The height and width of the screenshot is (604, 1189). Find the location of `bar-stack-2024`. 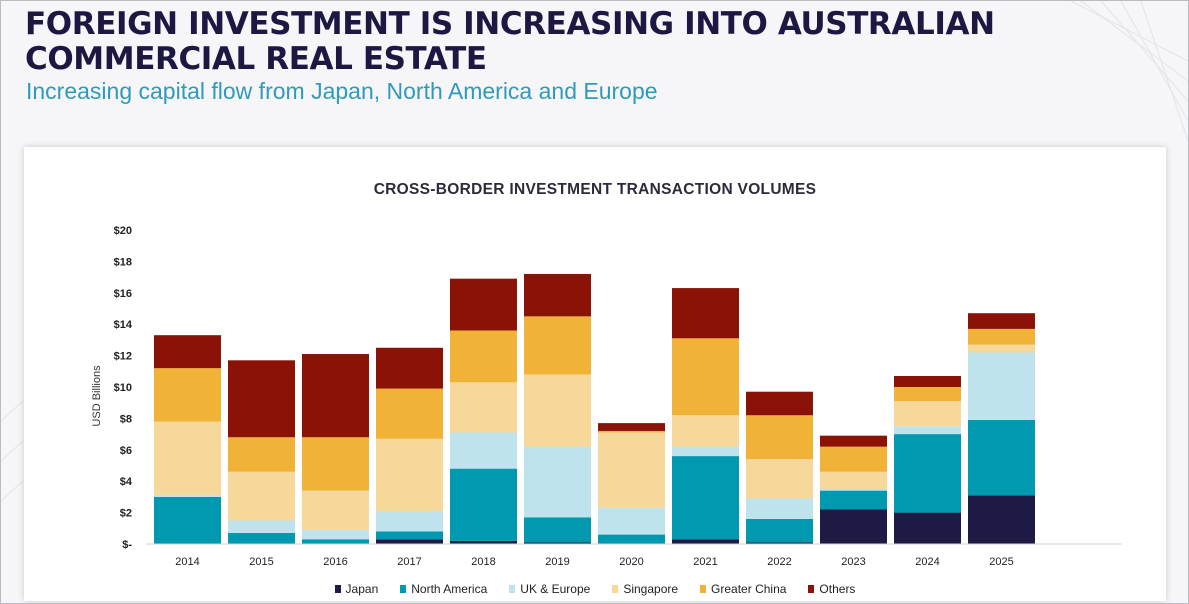

bar-stack-2024 is located at coordinates (927, 460).